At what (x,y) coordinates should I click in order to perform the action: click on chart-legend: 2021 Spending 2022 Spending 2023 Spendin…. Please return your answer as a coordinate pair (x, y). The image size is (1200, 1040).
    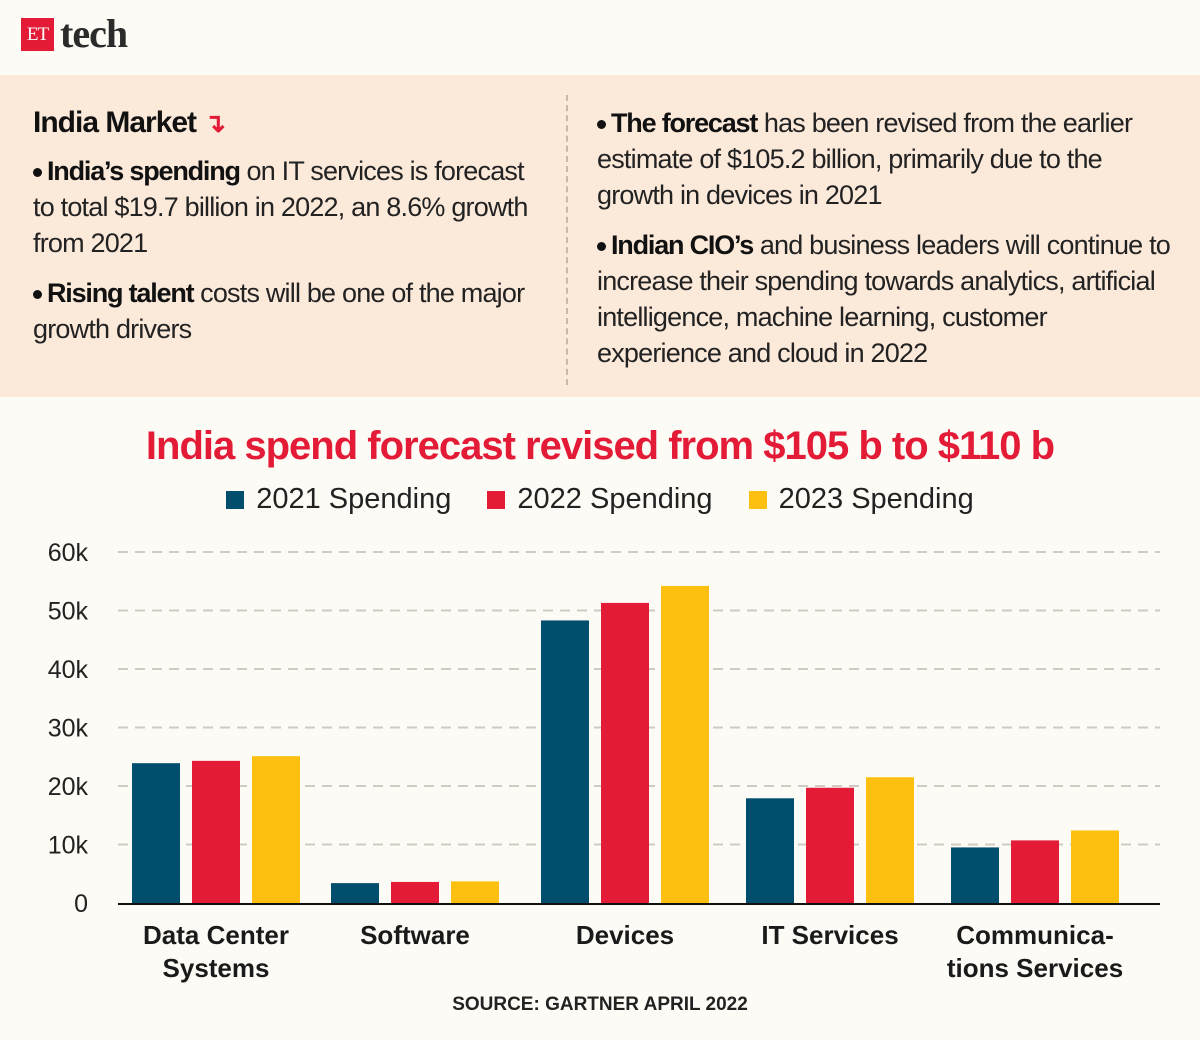
    Looking at the image, I should click on (600, 499).